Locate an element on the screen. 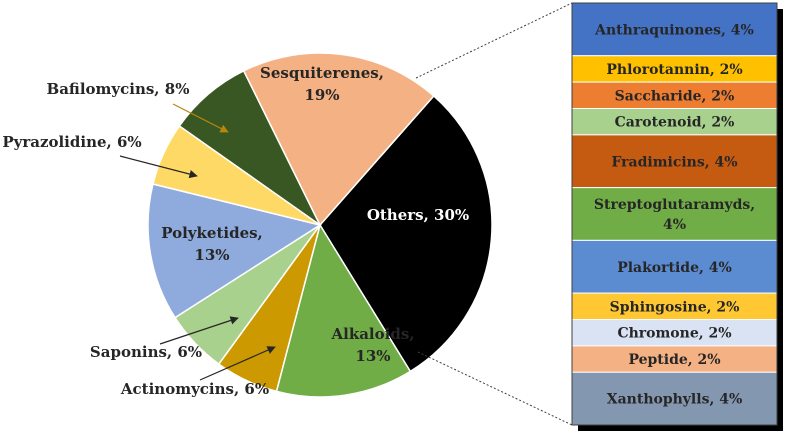 The height and width of the screenshot is (436, 795). pie-label-others: Others, 30% is located at coordinates (418, 215).